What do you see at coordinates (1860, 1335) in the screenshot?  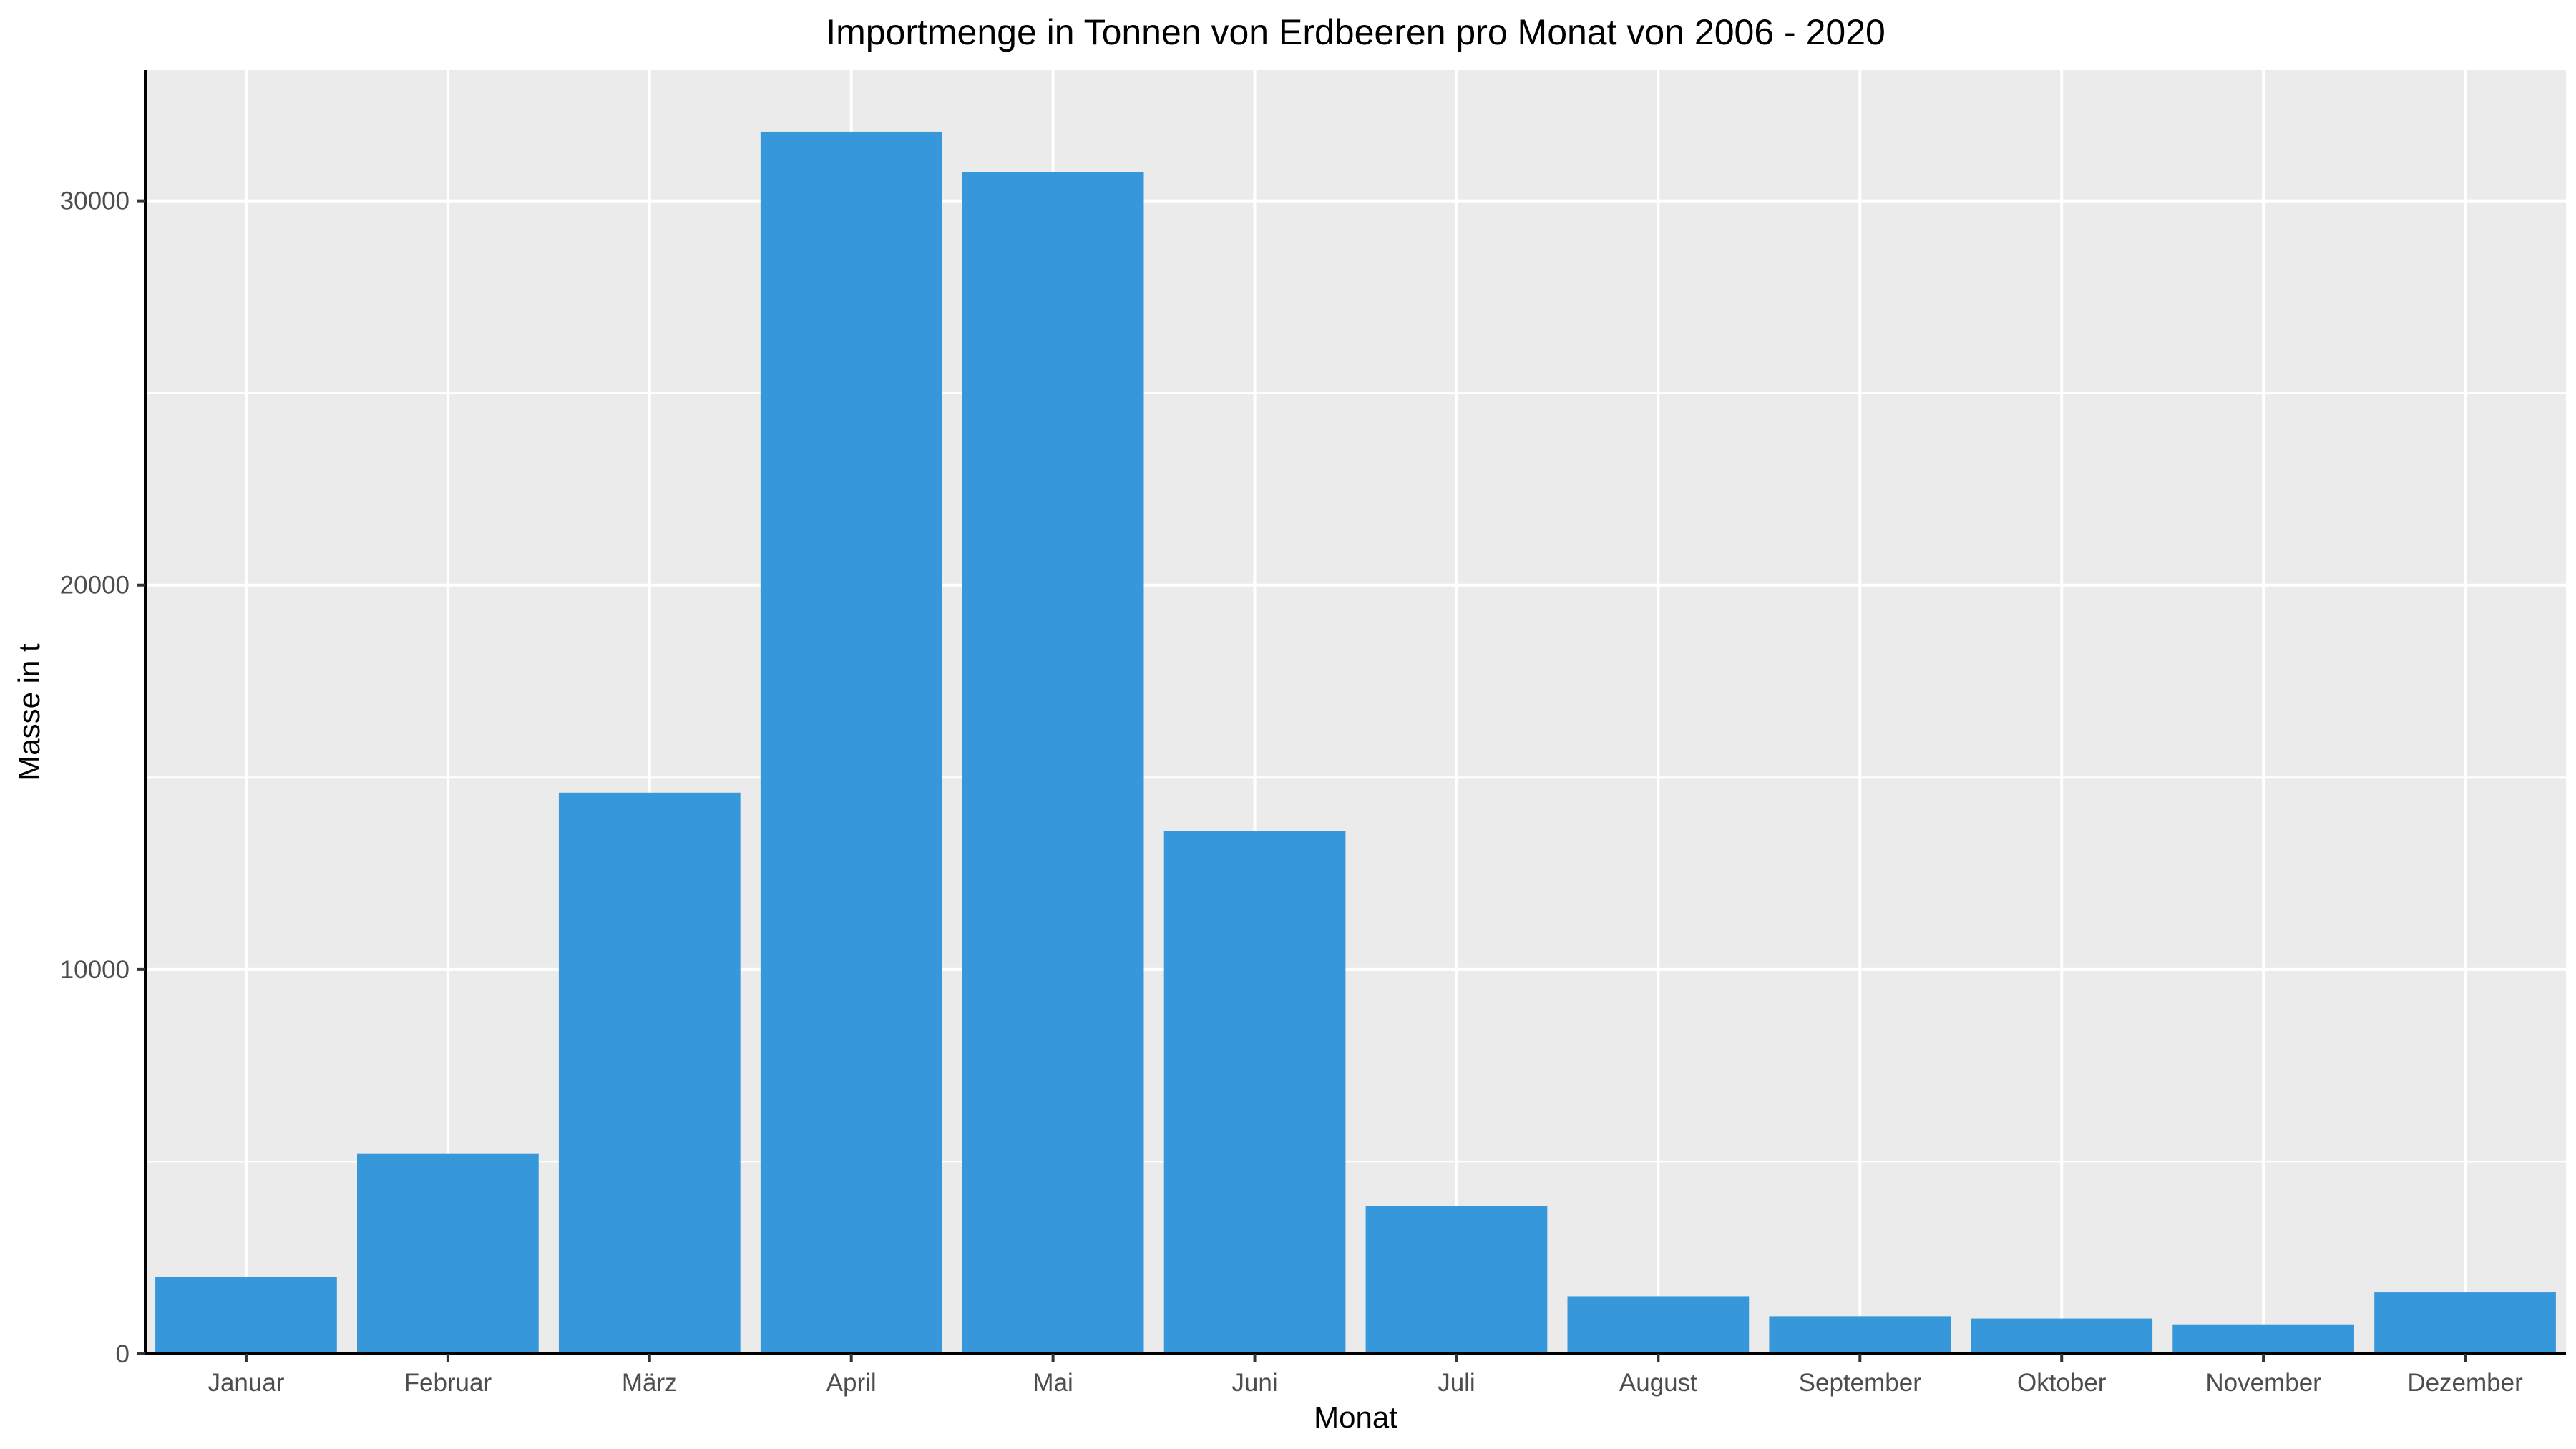 I see `bar-september` at bounding box center [1860, 1335].